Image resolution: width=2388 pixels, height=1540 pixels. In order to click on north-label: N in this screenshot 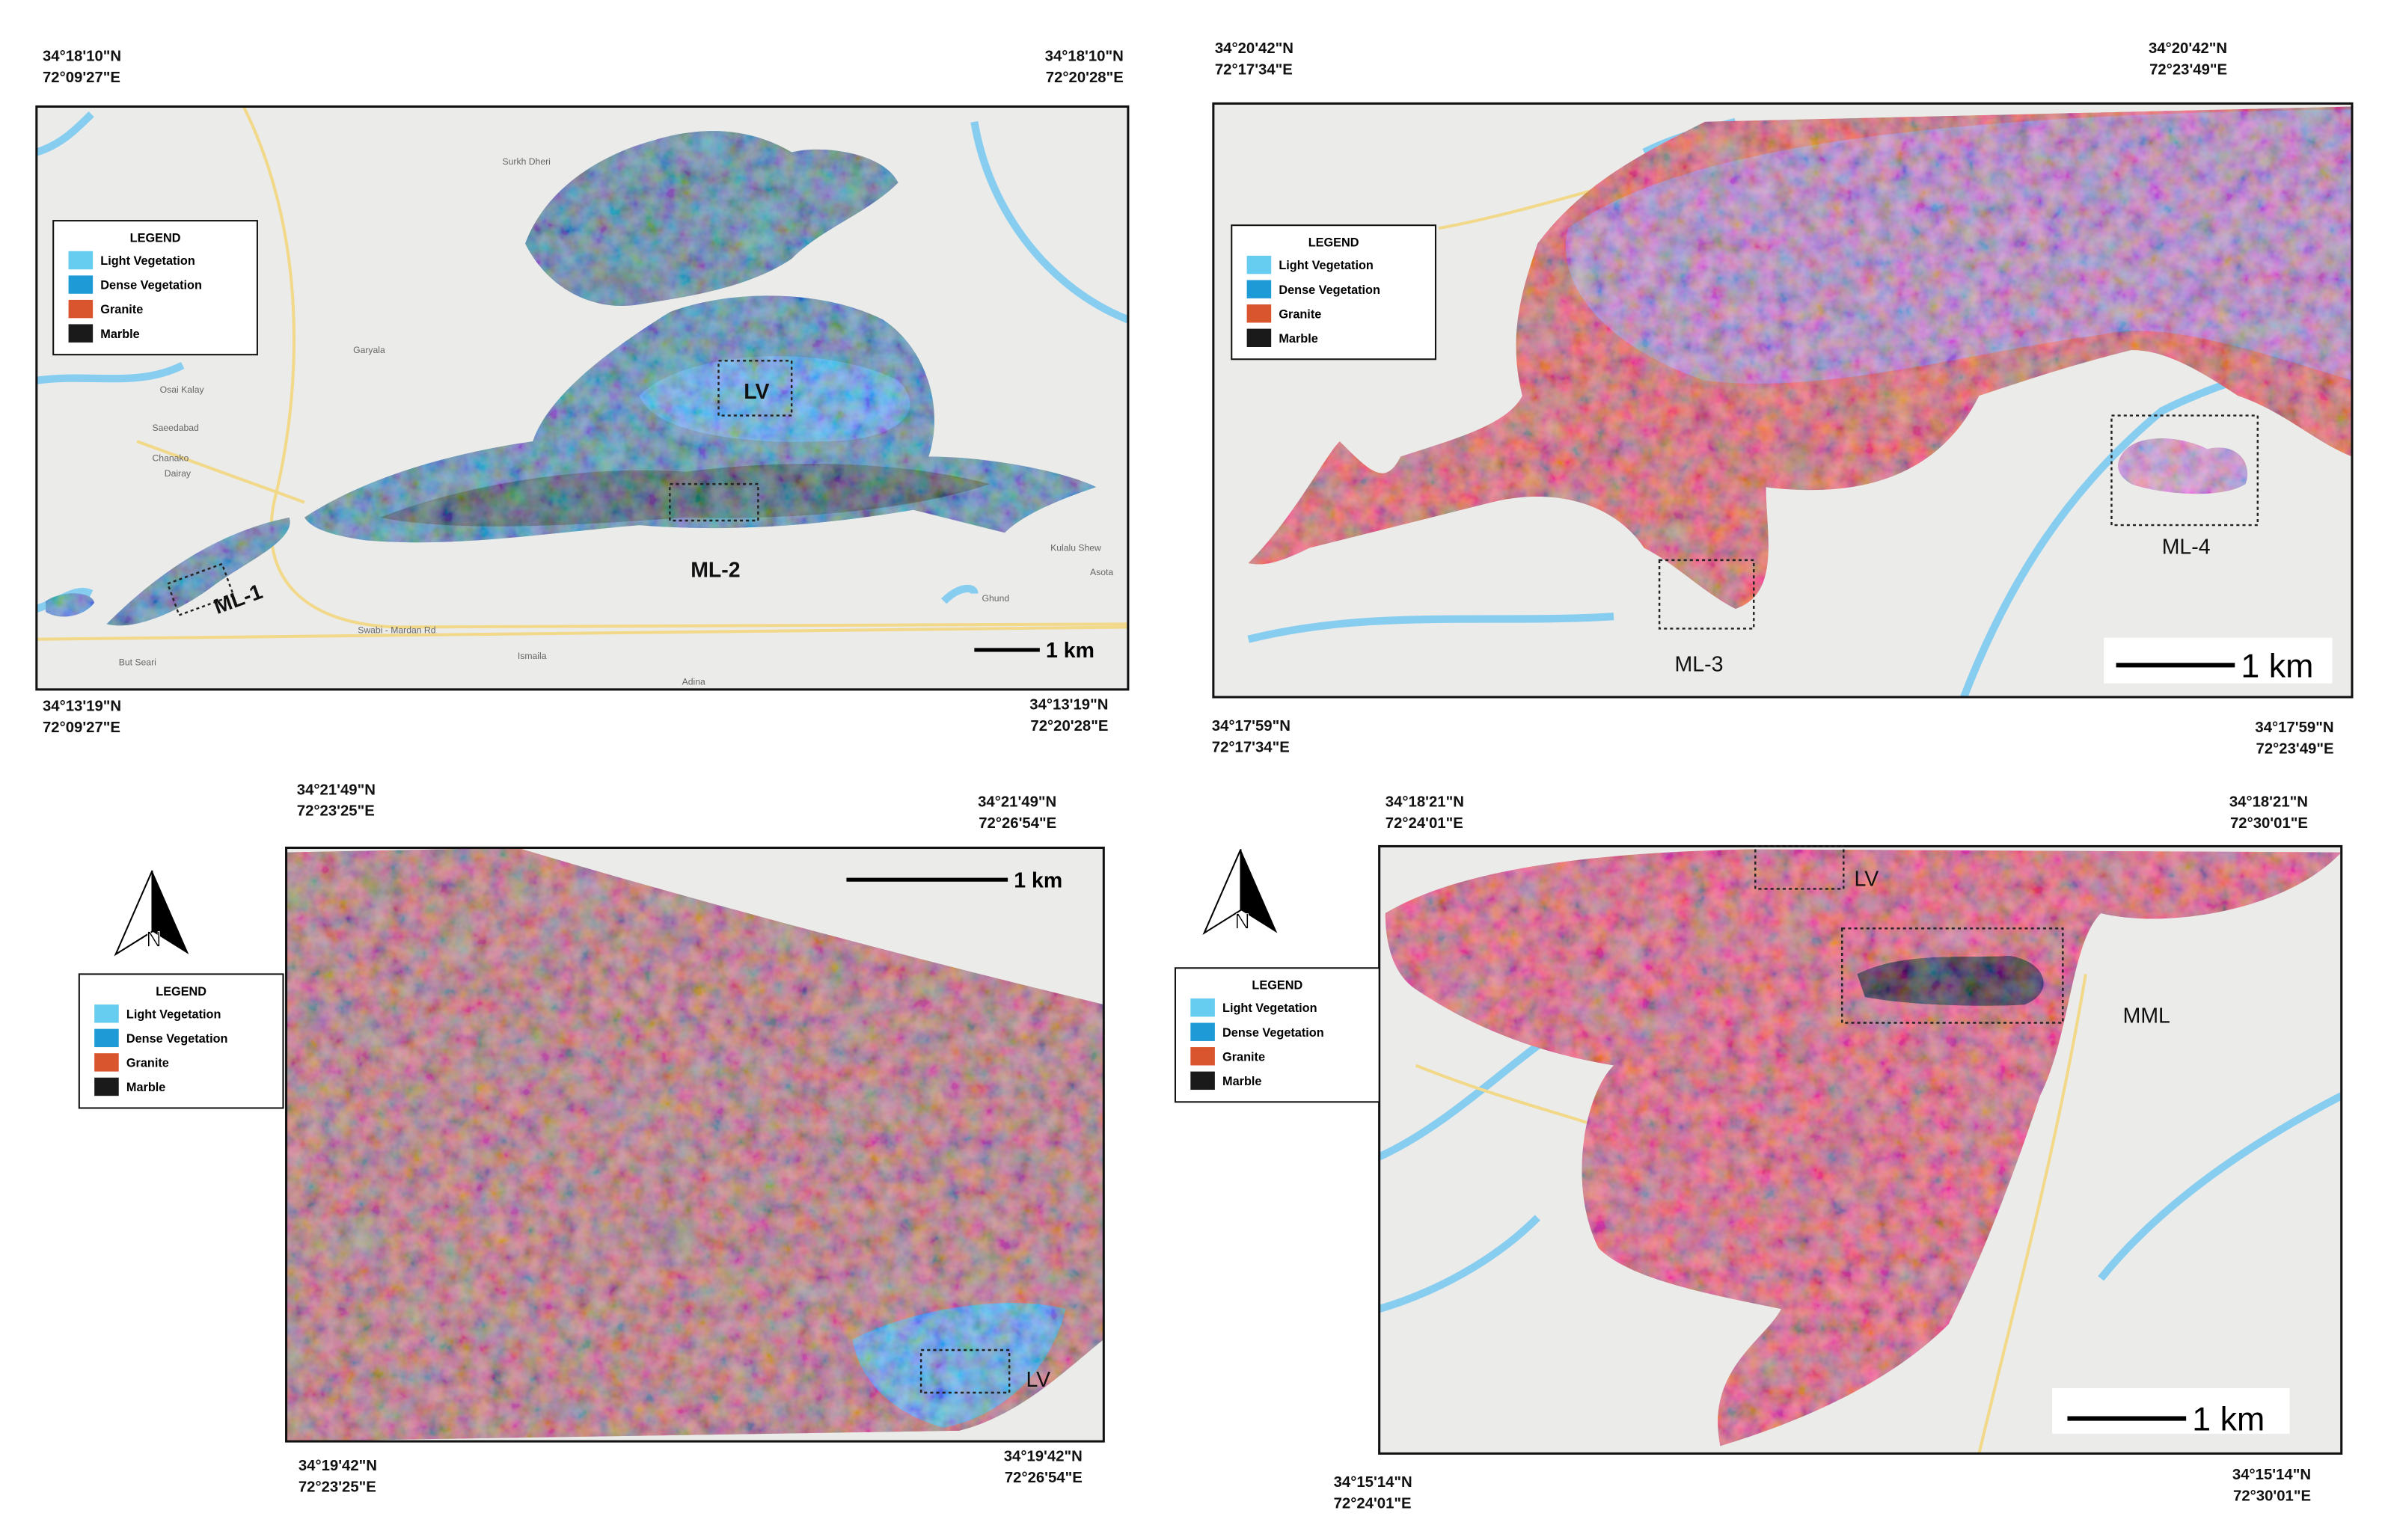, I will do `click(1242, 921)`.